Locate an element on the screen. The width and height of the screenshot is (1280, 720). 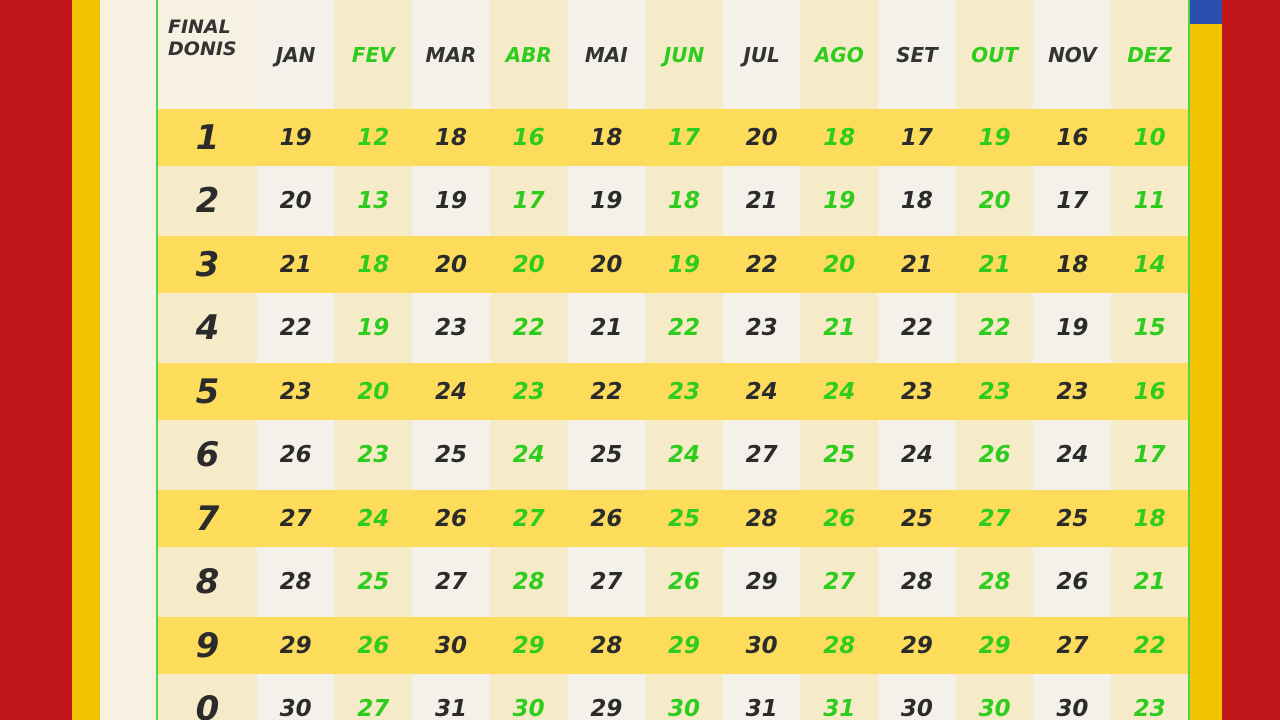
table-row: 7 27 24 26 27 26 25 28 26 25 27 25 18 is located at coordinates (673, 518).